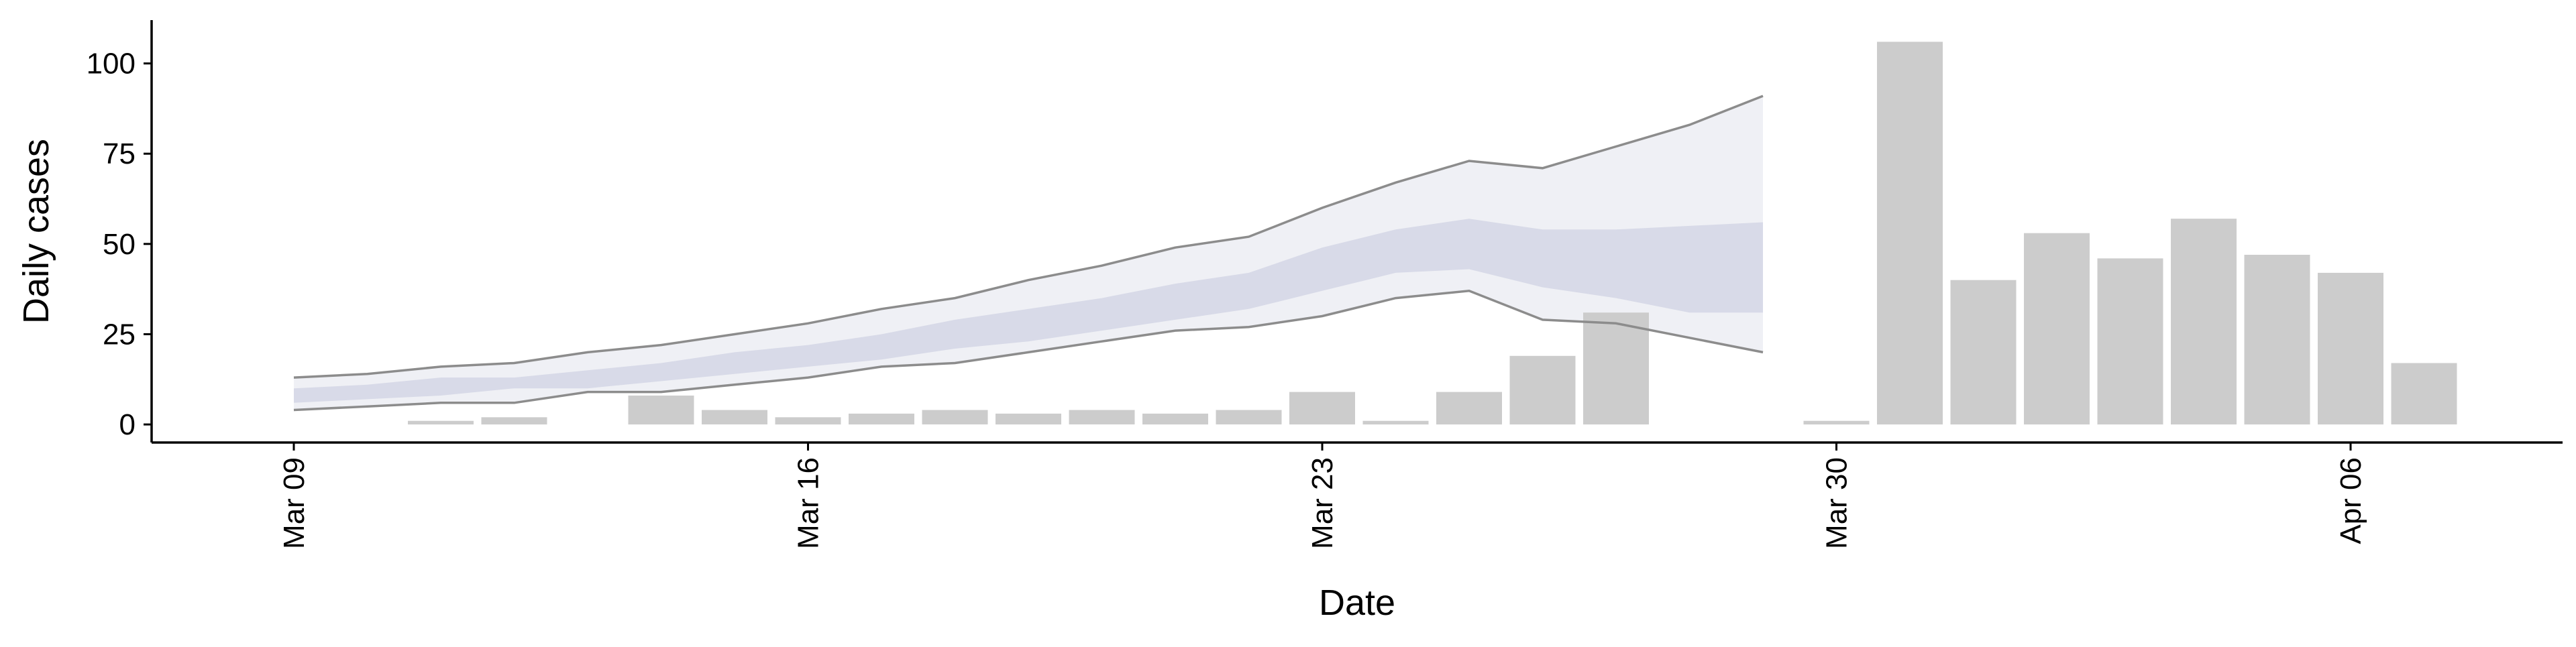 This screenshot has width=2576, height=647. Describe the element at coordinates (119, 244) in the screenshot. I see `y-tick-label-50: 50` at that location.